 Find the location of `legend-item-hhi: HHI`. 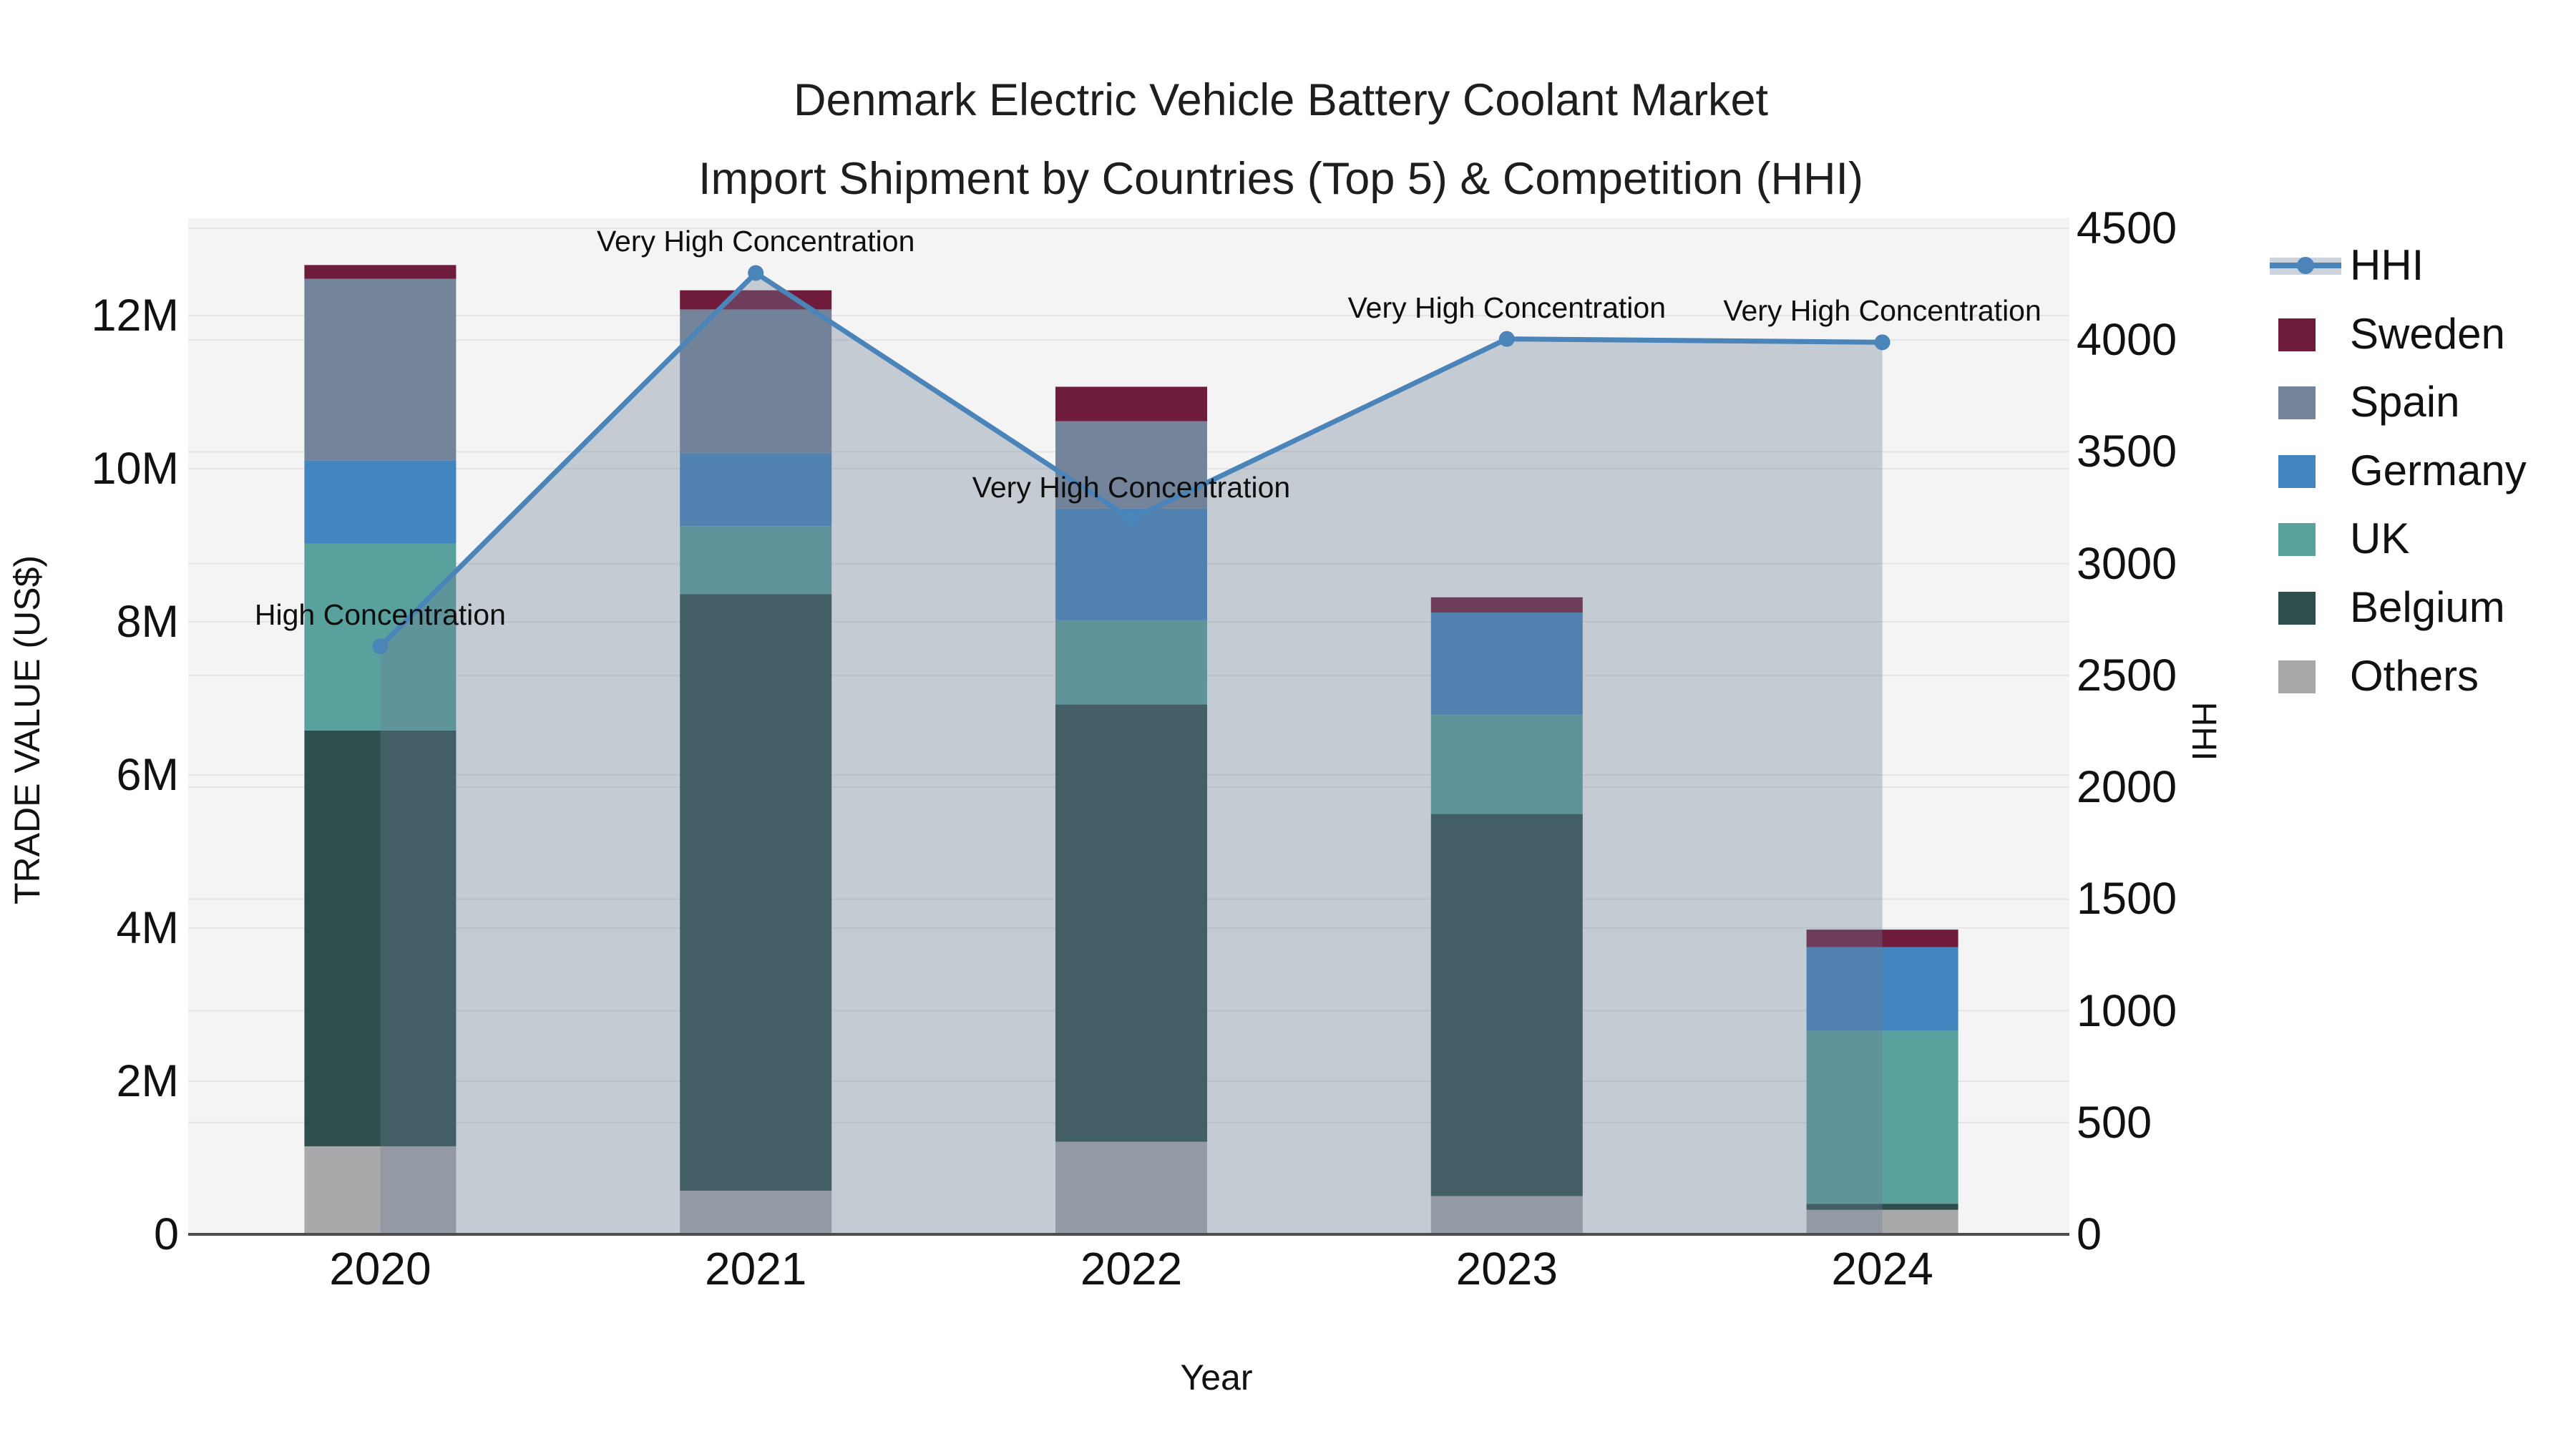

legend-item-hhi: HHI is located at coordinates (2346, 265).